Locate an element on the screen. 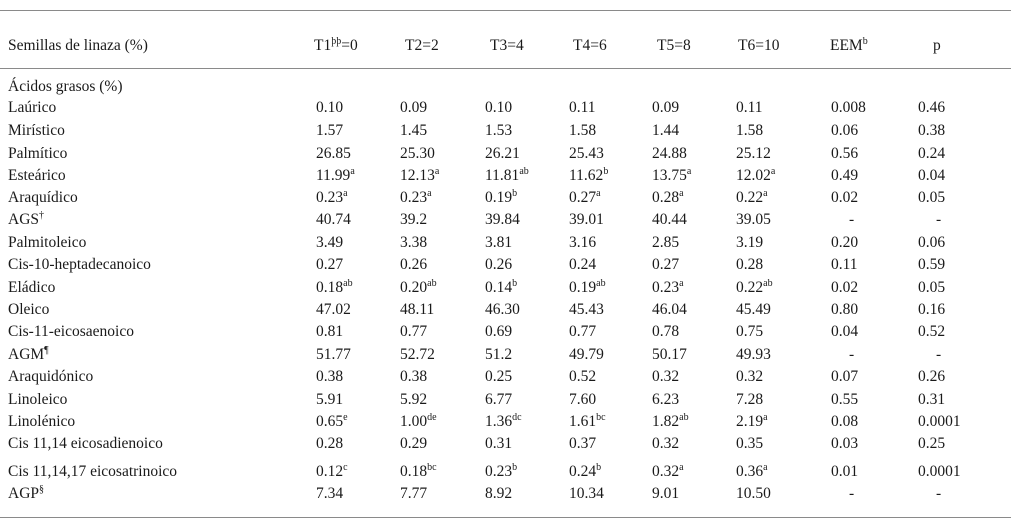  table-cell: 39.2 is located at coordinates (414, 219).